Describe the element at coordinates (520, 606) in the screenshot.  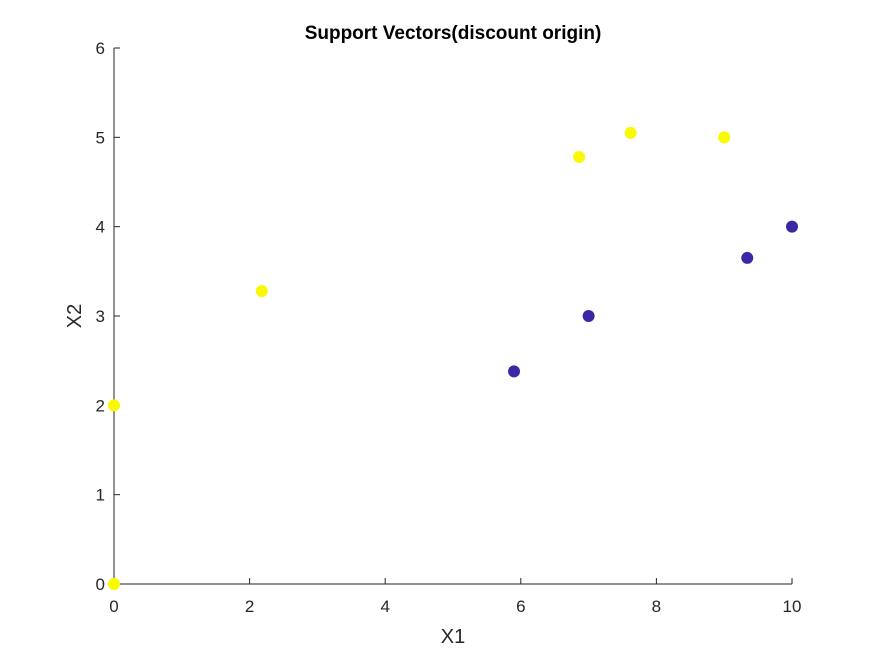
I see `x-tick-label: 6` at that location.